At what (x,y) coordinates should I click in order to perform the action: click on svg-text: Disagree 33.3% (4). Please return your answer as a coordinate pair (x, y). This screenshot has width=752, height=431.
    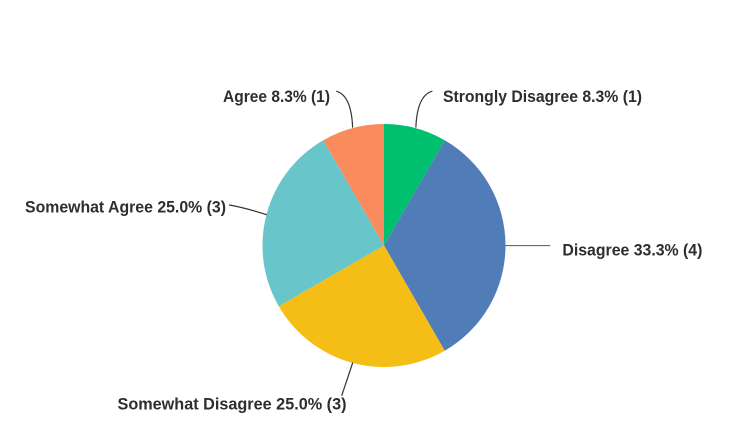
    Looking at the image, I should click on (632, 249).